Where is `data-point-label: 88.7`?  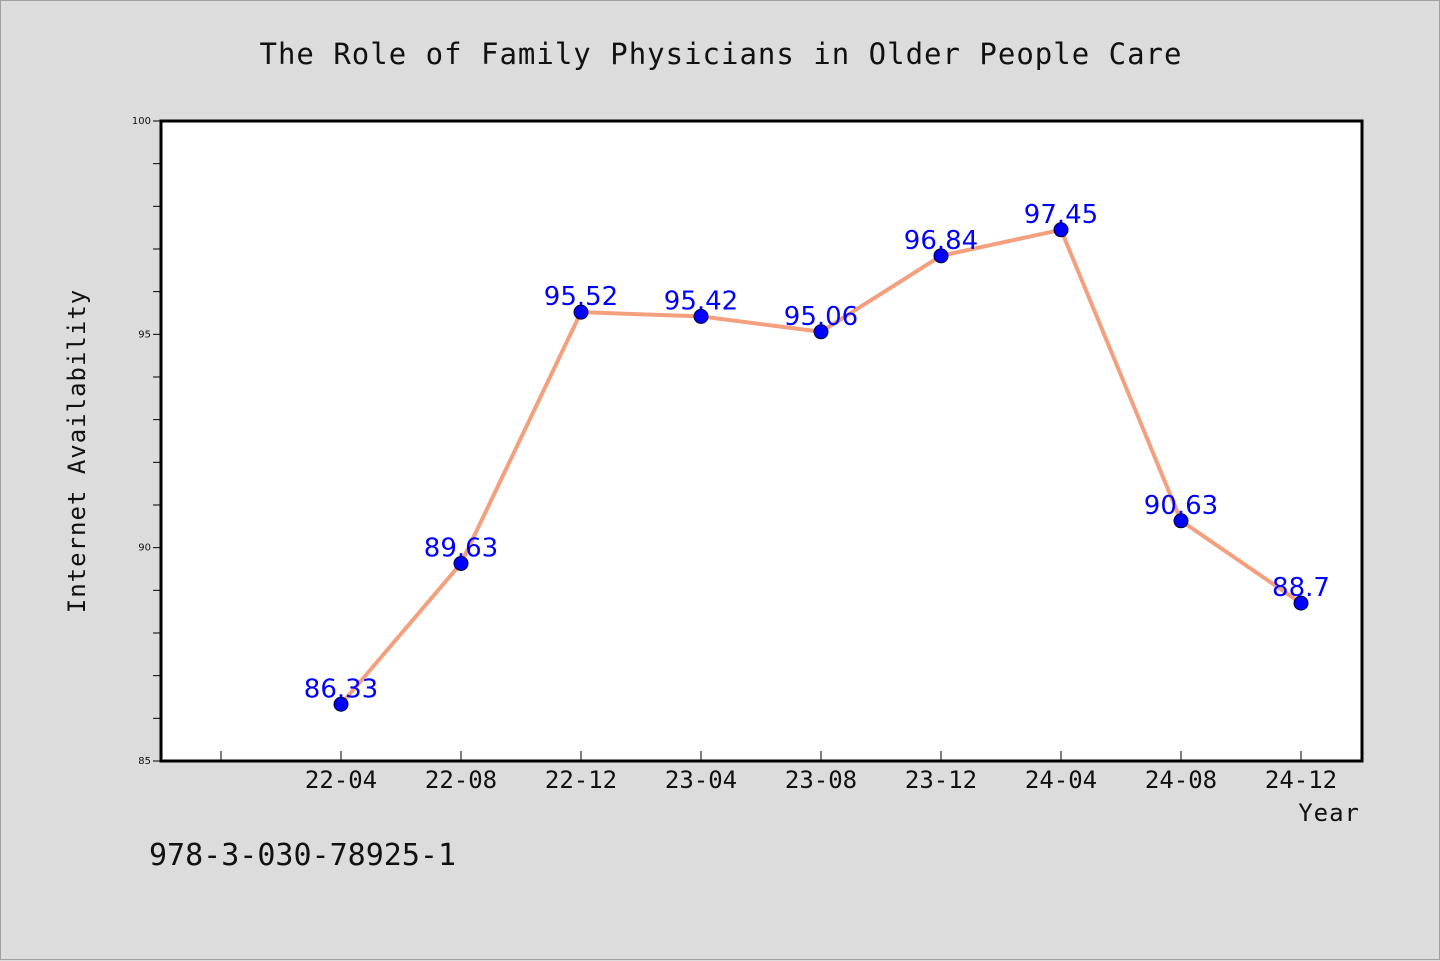
data-point-label: 88.7 is located at coordinates (1301, 588).